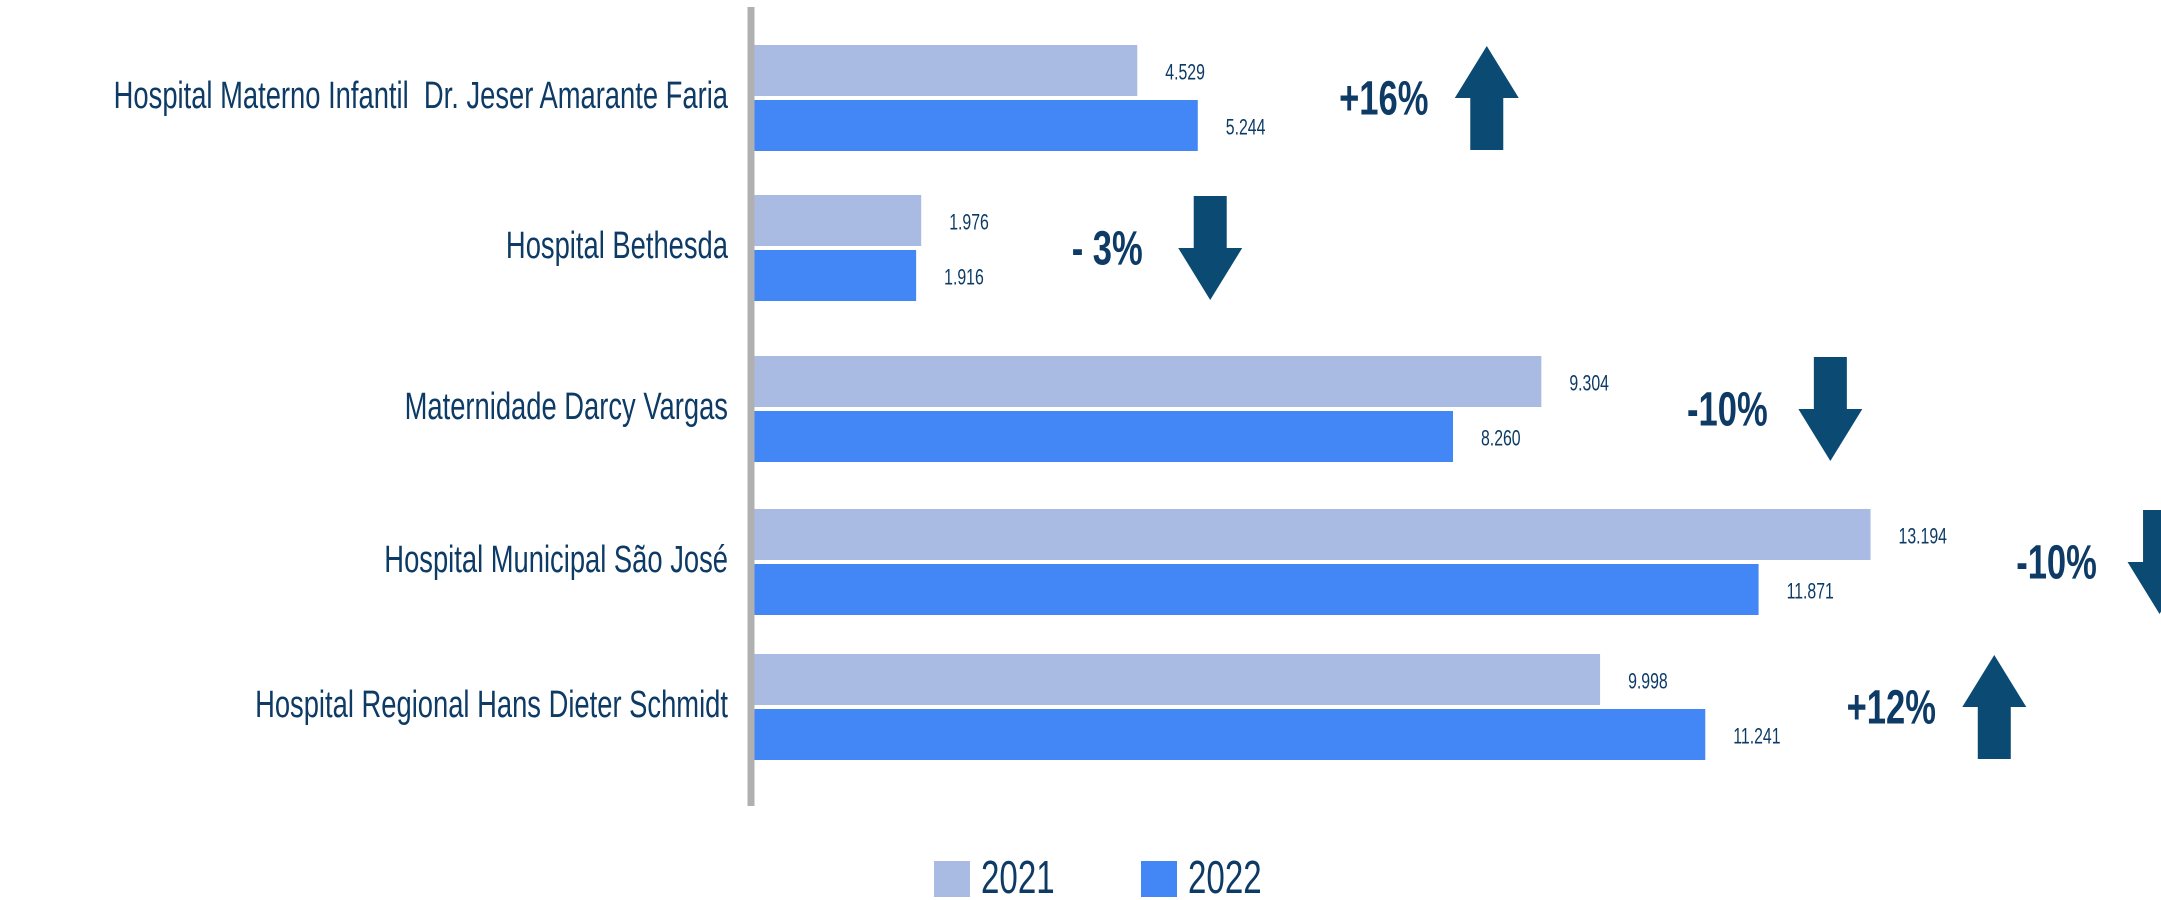 Image resolution: width=2161 pixels, height=900 pixels. What do you see at coordinates (1501, 439) in the screenshot?
I see `value-label: 8.260` at bounding box center [1501, 439].